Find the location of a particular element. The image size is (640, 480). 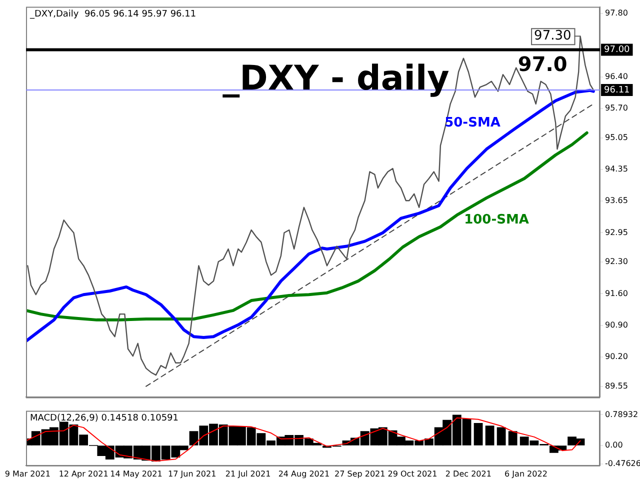

y-tick-label: 90.90 is located at coordinates (616, 325).